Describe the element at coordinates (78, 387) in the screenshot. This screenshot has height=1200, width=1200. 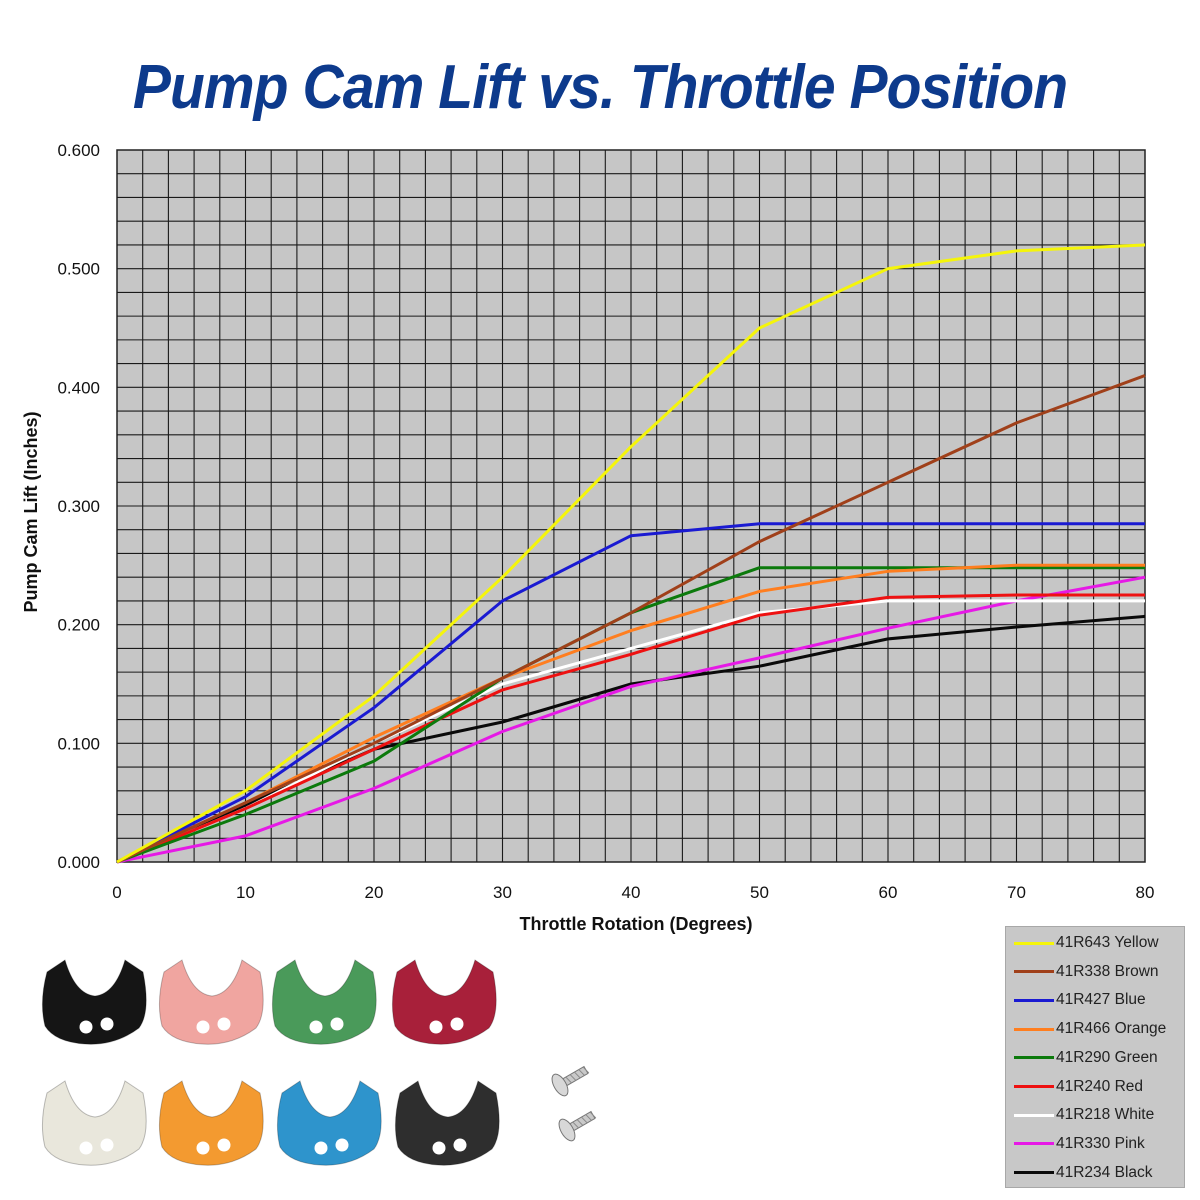
I see `y-tick-label: 0.400` at that location.